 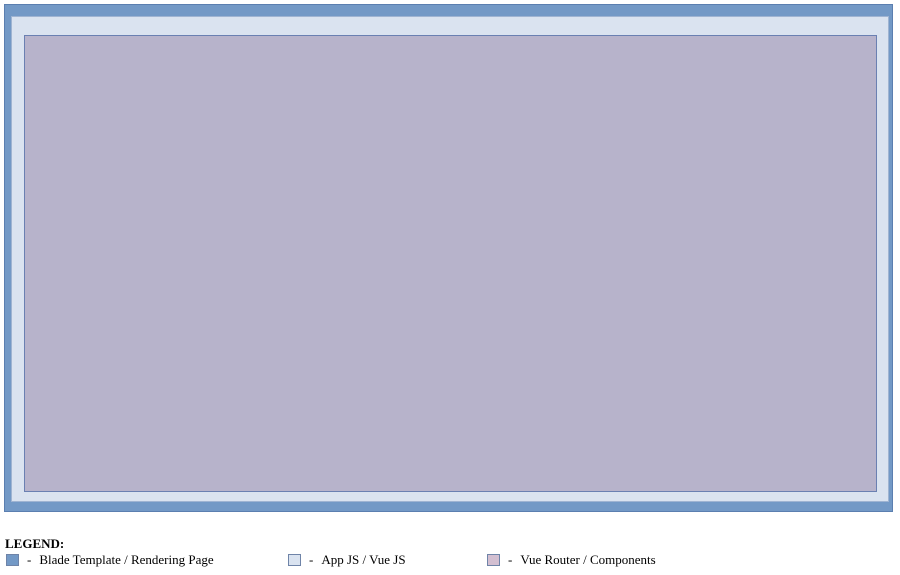 What do you see at coordinates (294, 560) in the screenshot?
I see `legend-swatch-app-js` at bounding box center [294, 560].